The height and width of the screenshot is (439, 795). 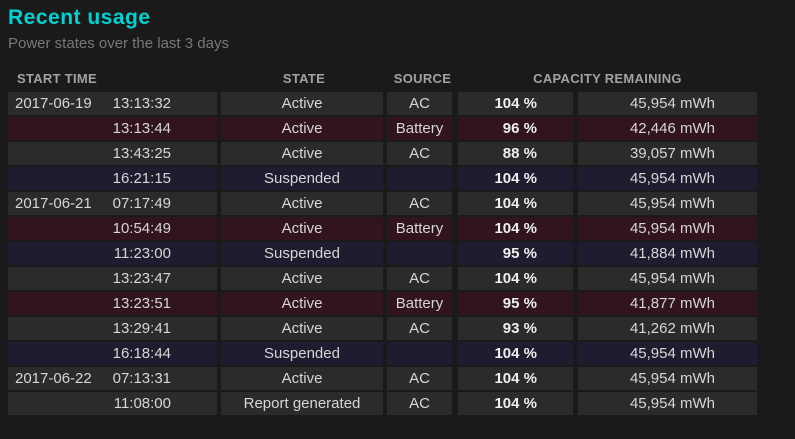 What do you see at coordinates (672, 153) in the screenshot?
I see `capacity-mwh-value: 39,057 mWh` at bounding box center [672, 153].